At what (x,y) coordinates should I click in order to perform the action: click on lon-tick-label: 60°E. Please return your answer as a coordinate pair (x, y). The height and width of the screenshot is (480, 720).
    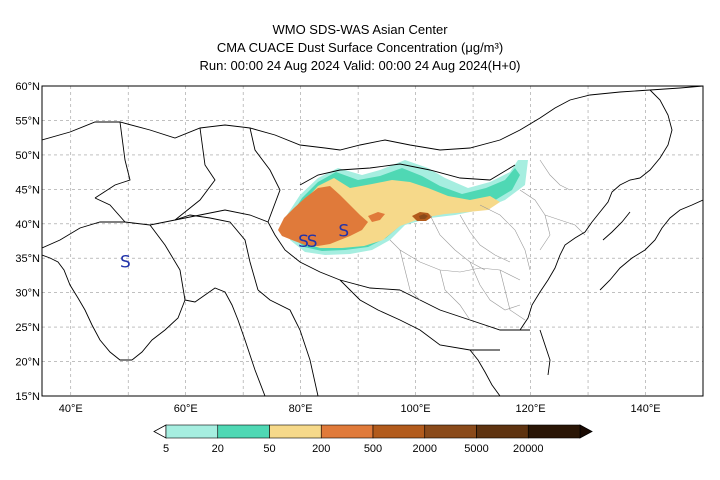
    Looking at the image, I should click on (186, 409).